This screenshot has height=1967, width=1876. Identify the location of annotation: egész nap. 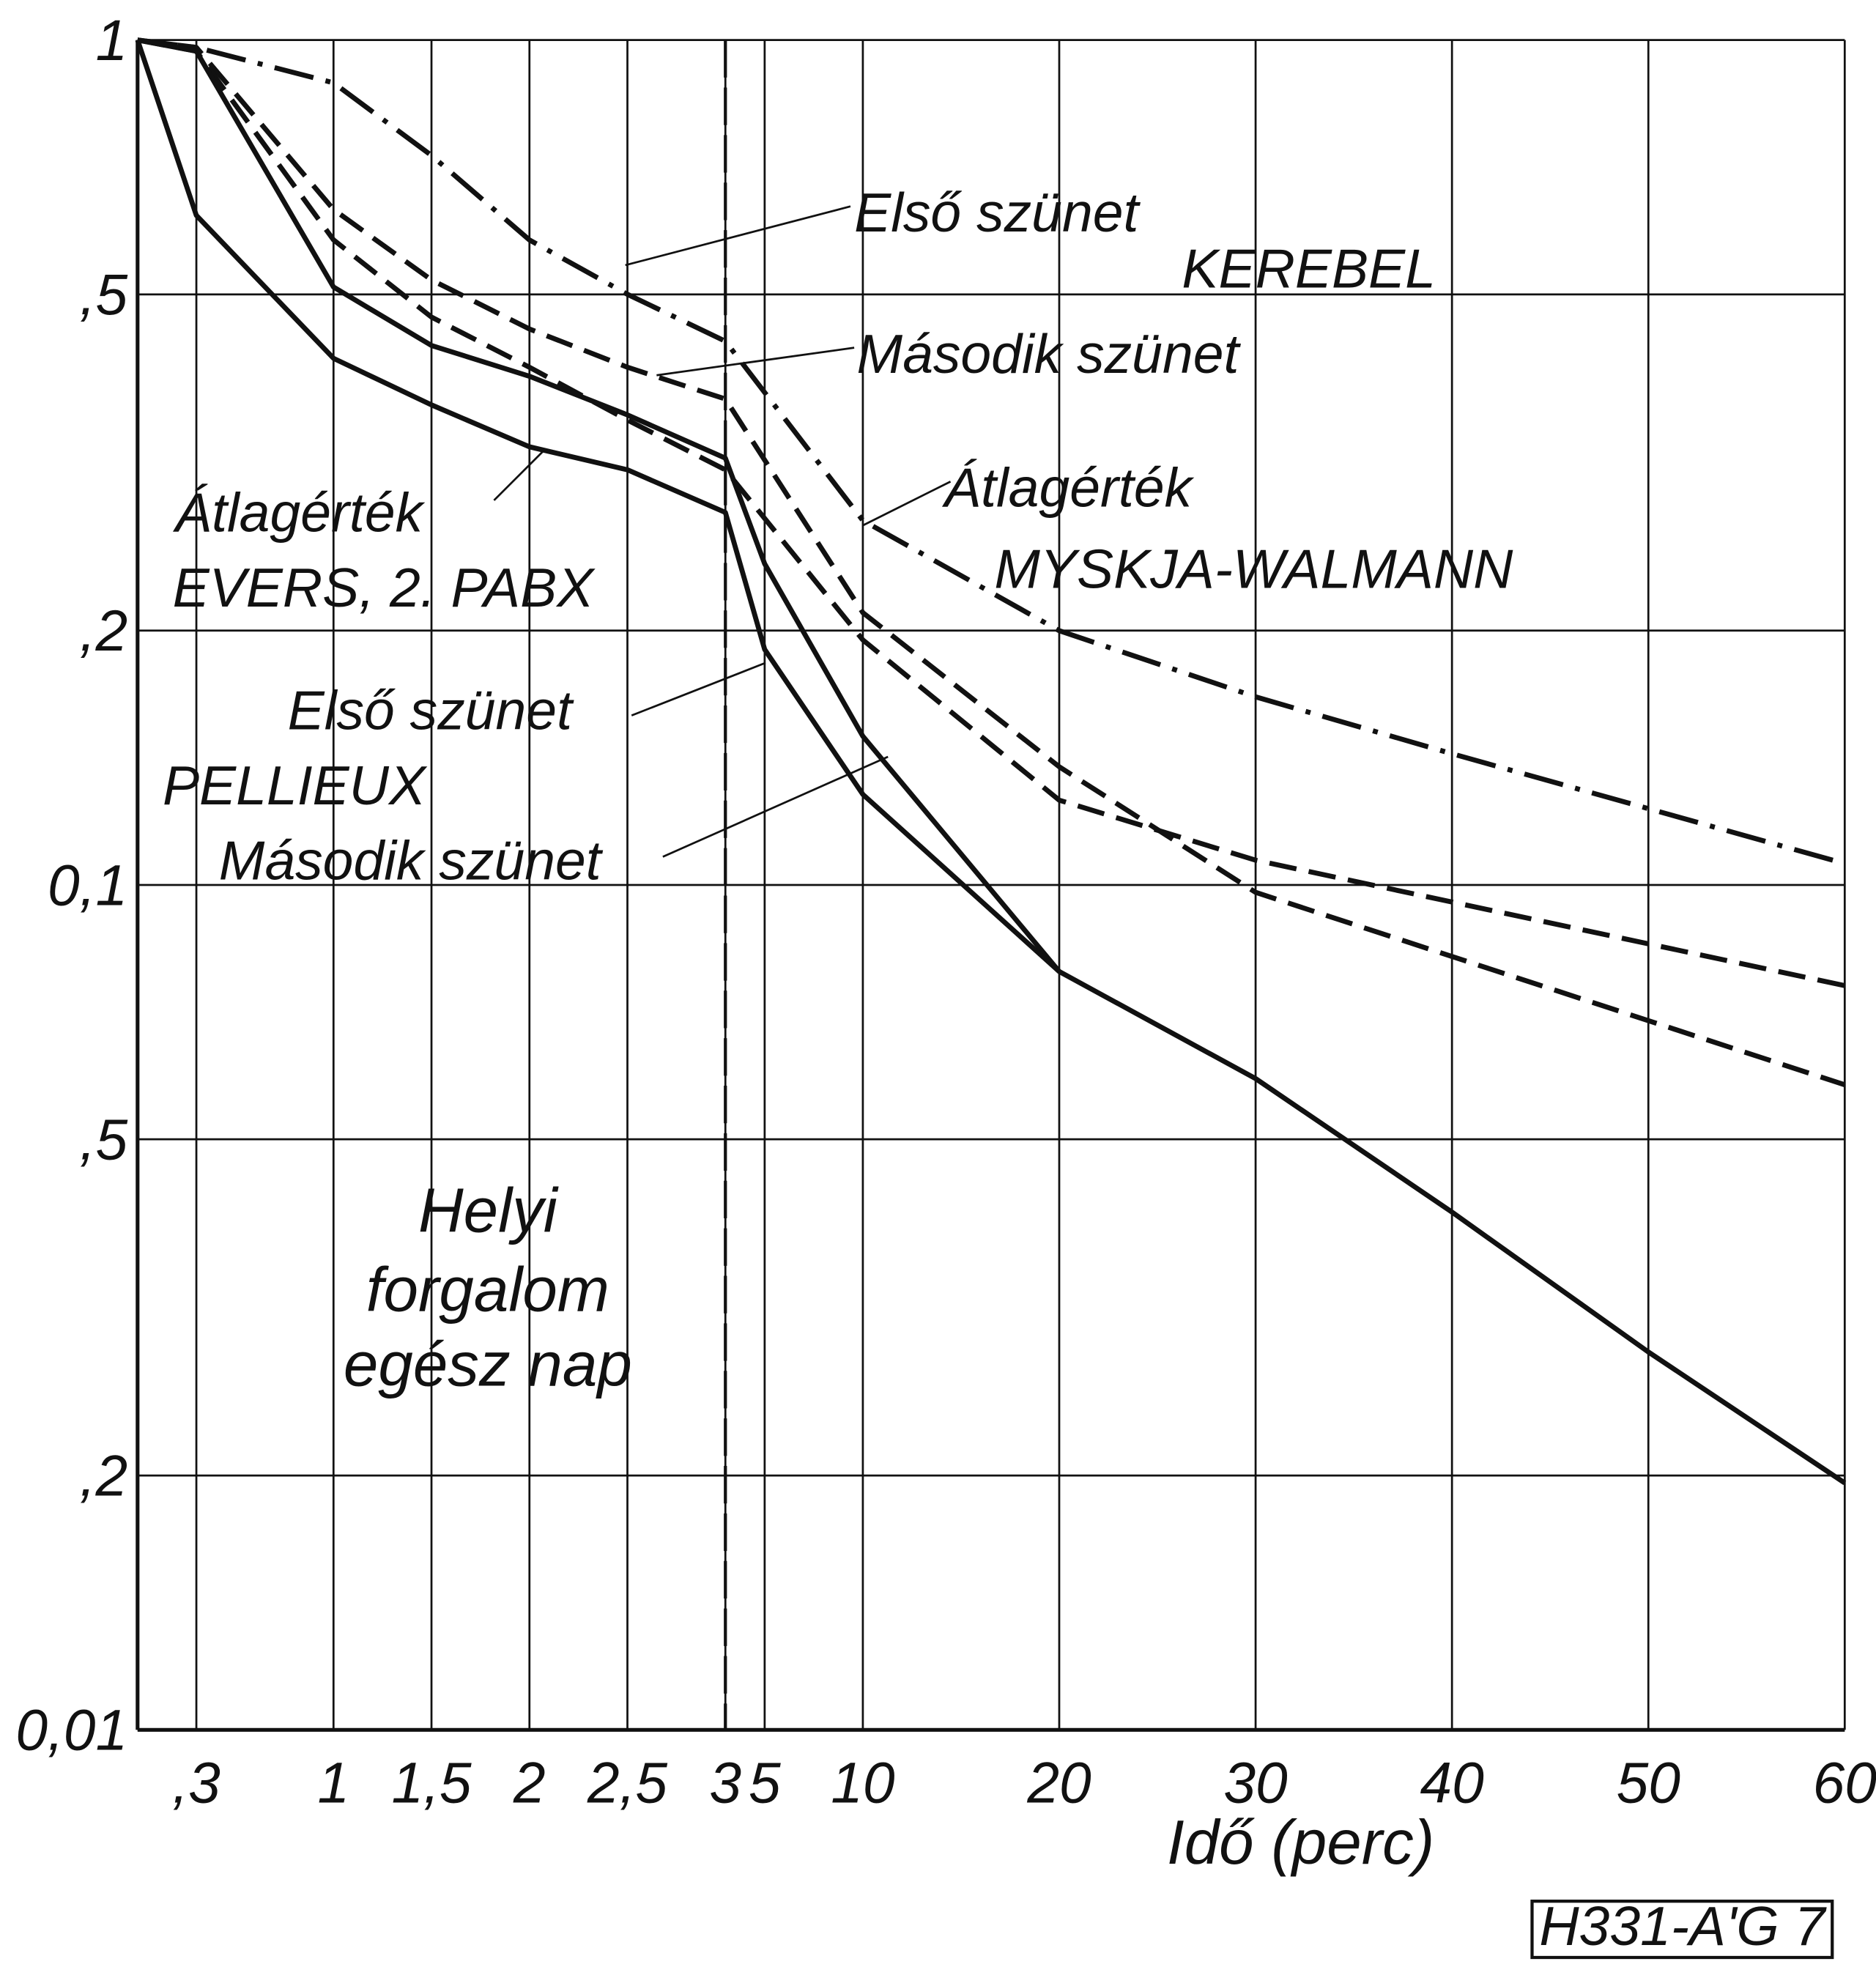
(488, 1365).